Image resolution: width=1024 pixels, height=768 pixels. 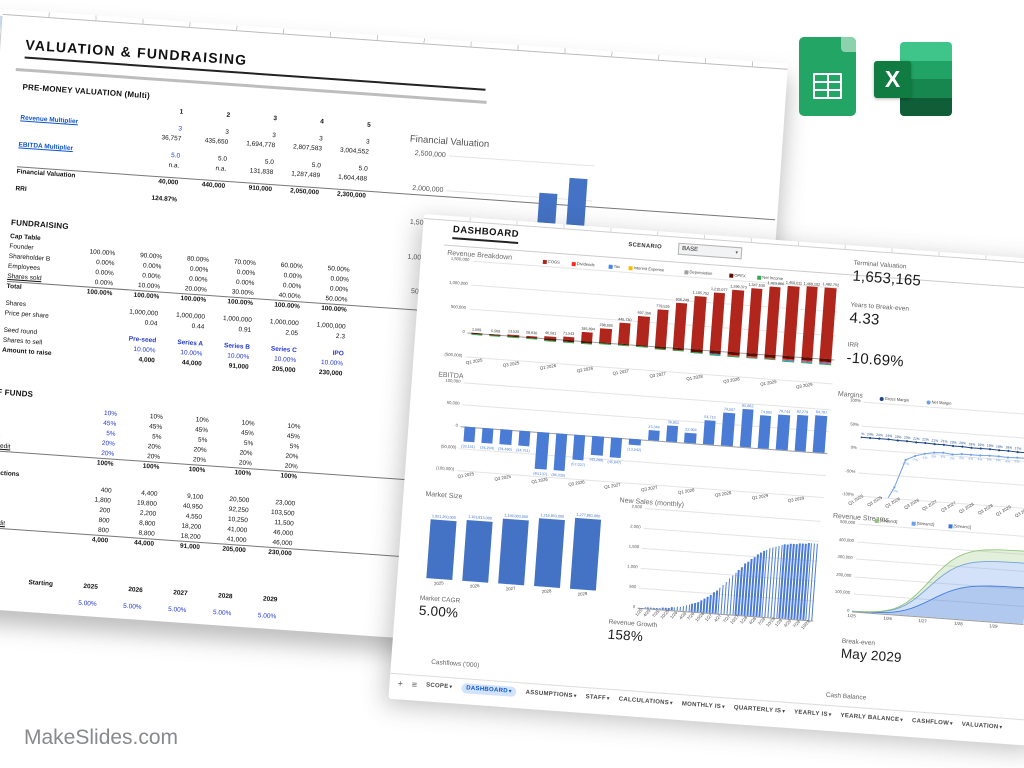 What do you see at coordinates (304, 192) in the screenshot?
I see `cell: 2,050,000` at bounding box center [304, 192].